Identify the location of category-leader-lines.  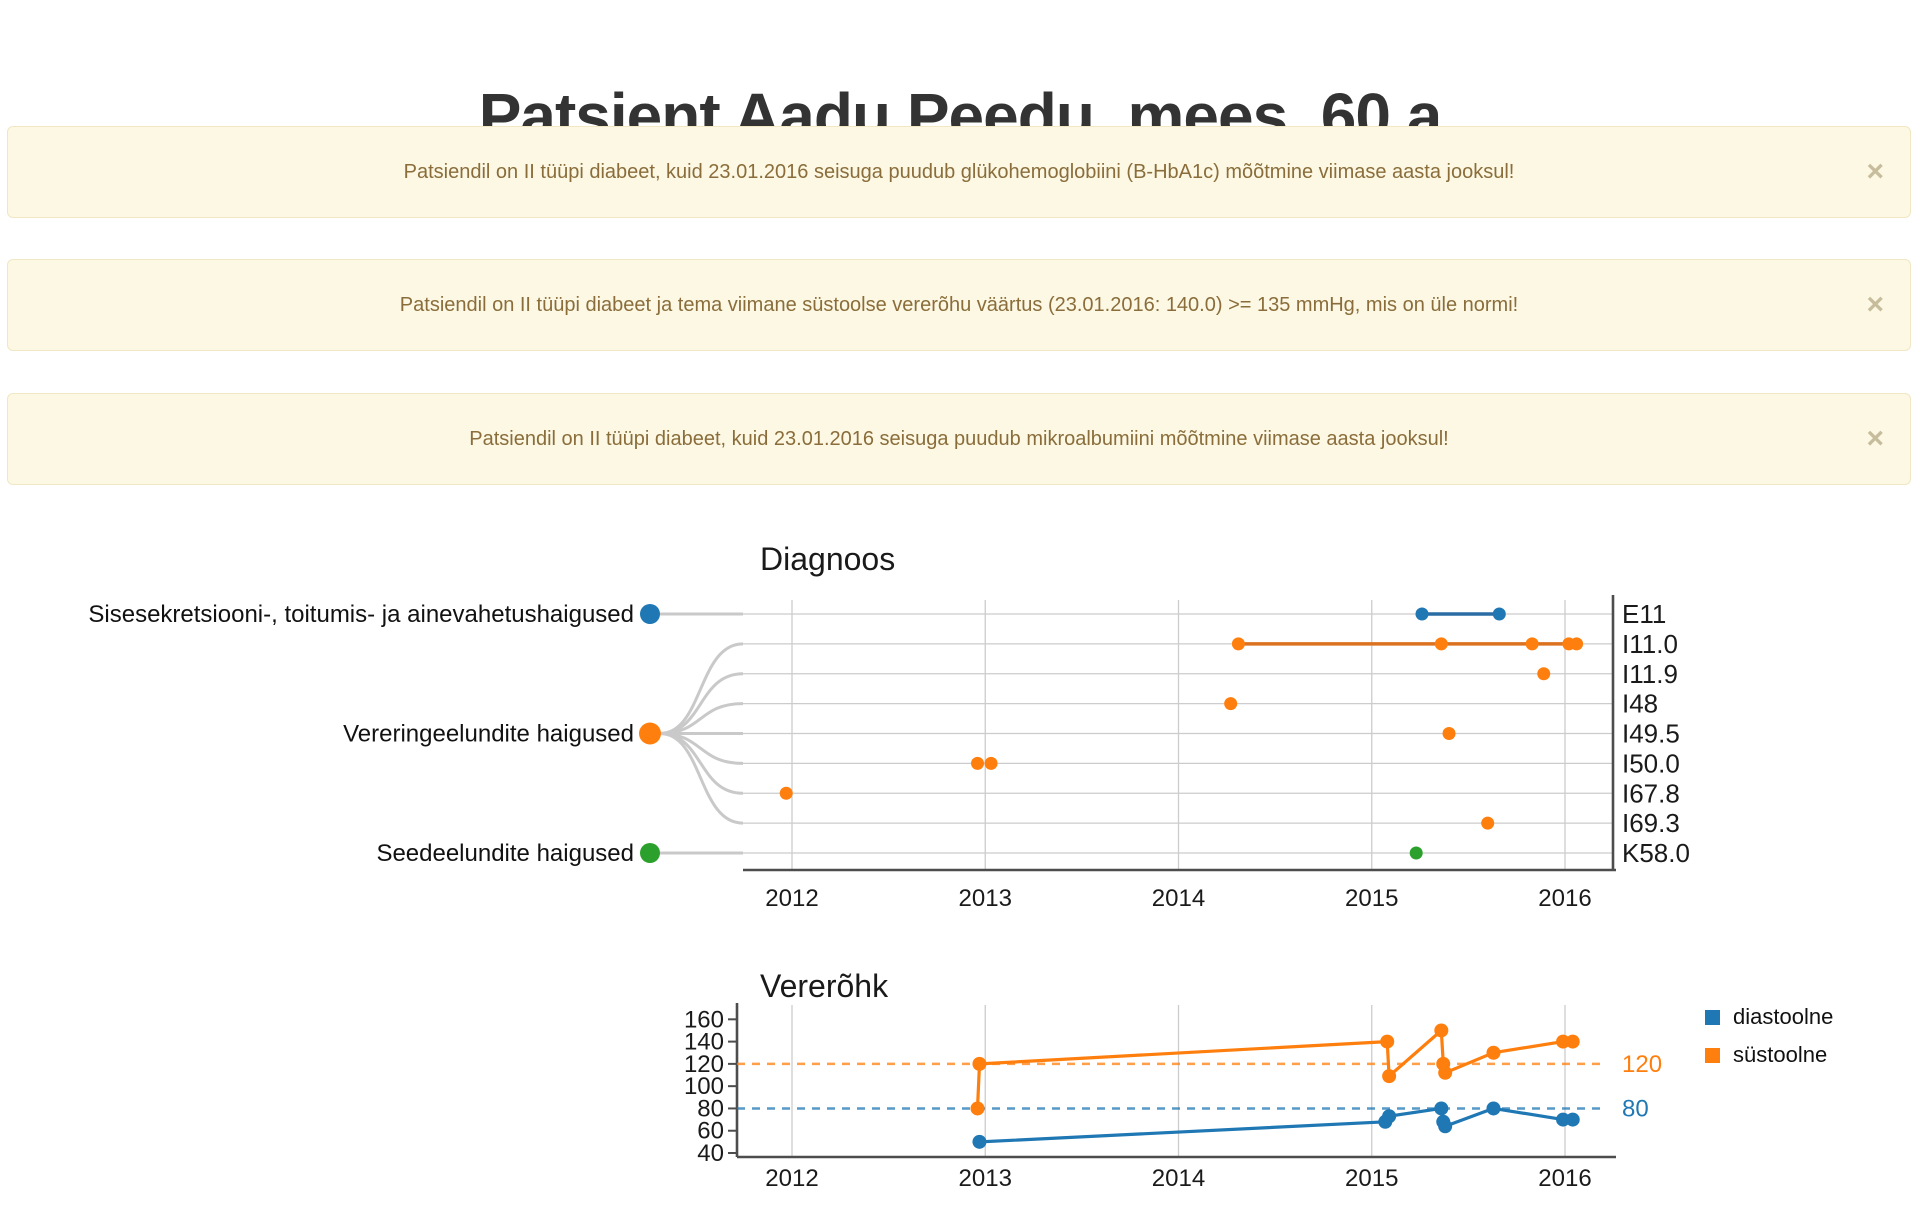
(701, 733).